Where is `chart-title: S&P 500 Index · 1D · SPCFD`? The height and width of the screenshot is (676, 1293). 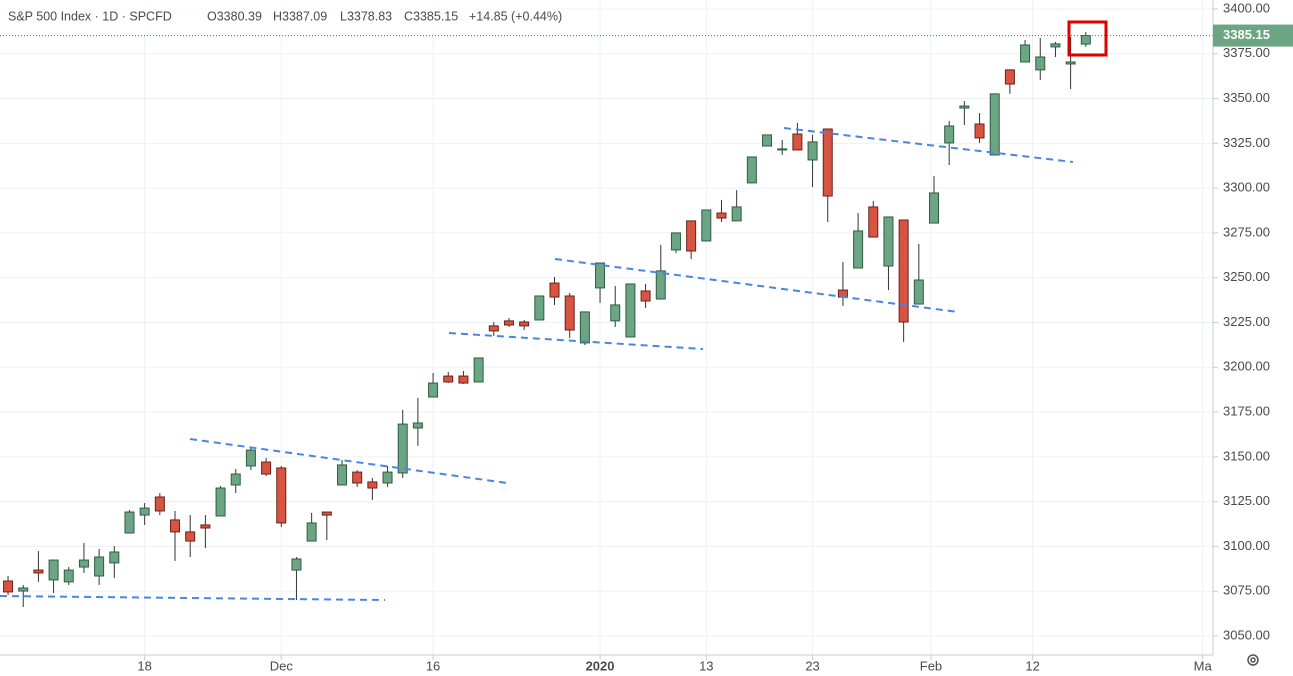 chart-title: S&P 500 Index · 1D · SPCFD is located at coordinates (90, 16).